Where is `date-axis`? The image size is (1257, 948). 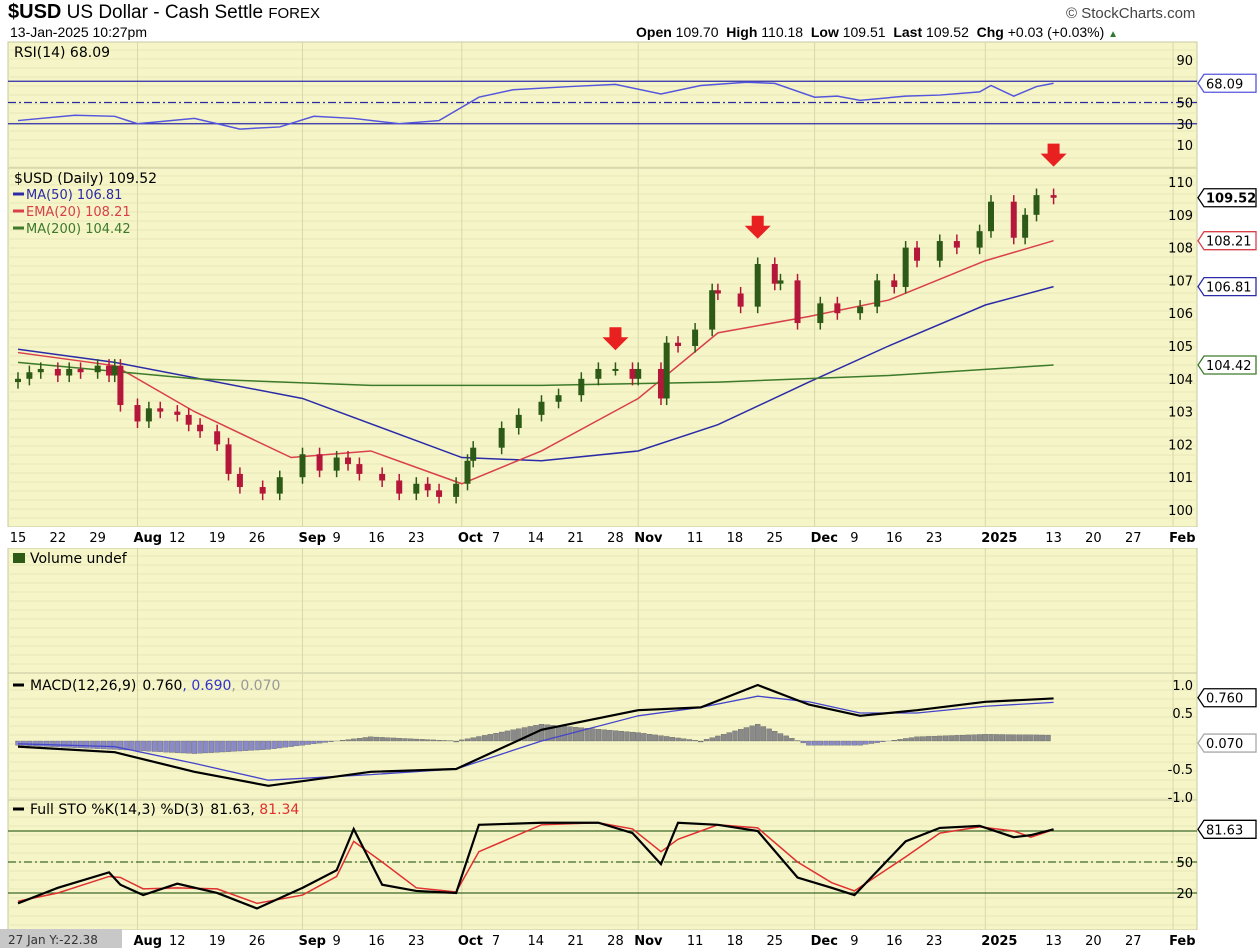
date-axis is located at coordinates (628, 939).